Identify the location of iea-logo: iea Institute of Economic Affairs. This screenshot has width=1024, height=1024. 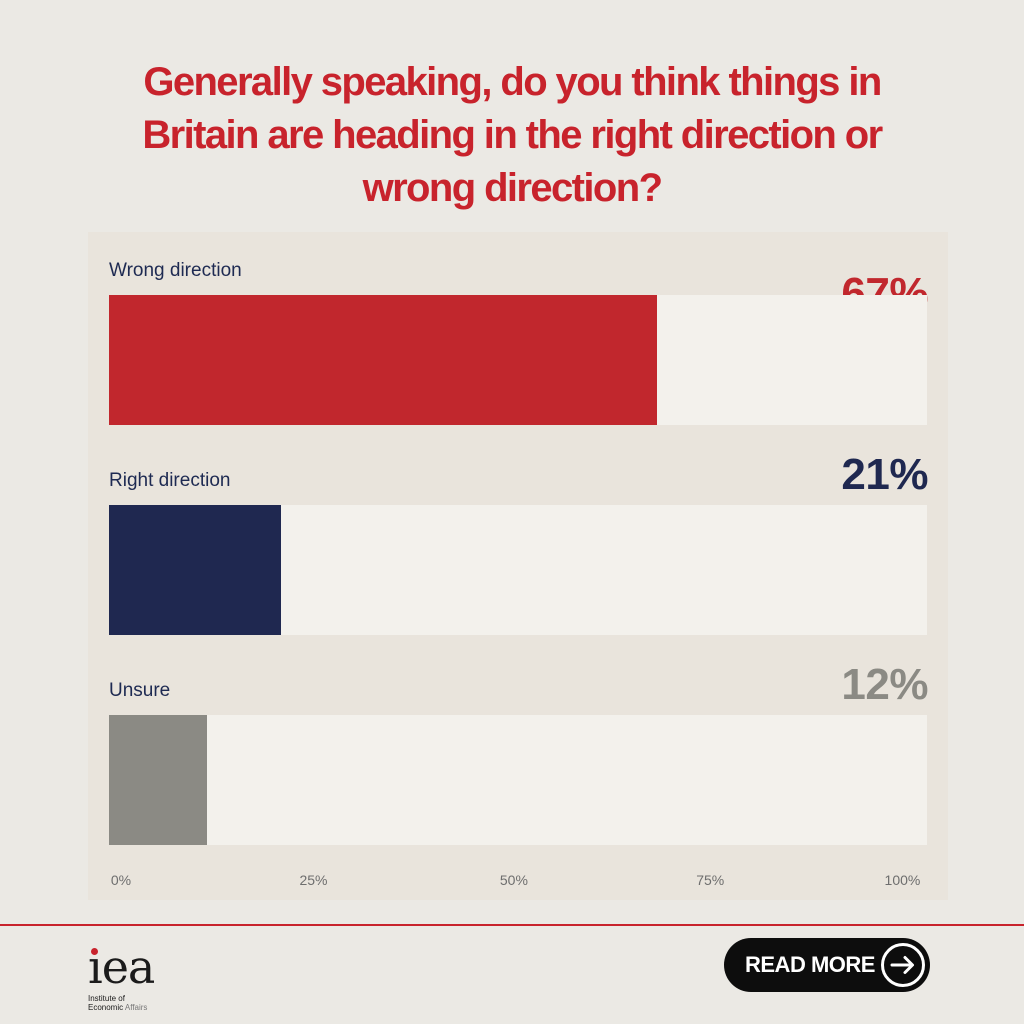
(133, 979).